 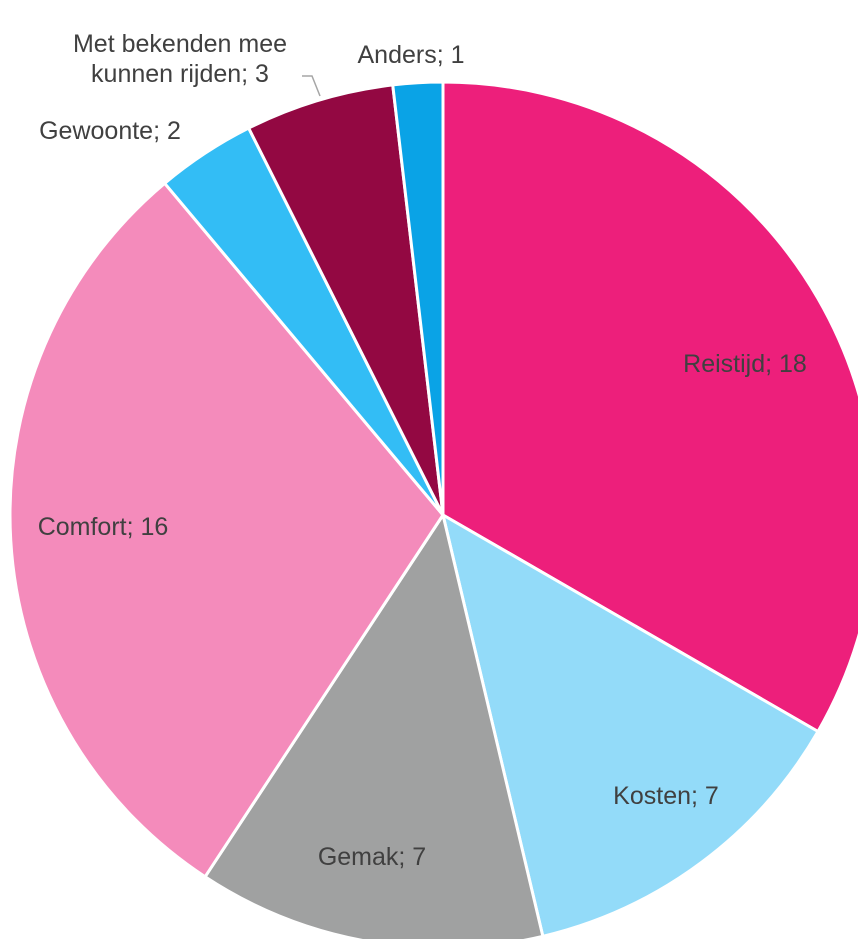 What do you see at coordinates (666, 796) in the screenshot?
I see `data-label: Kosten; 7` at bounding box center [666, 796].